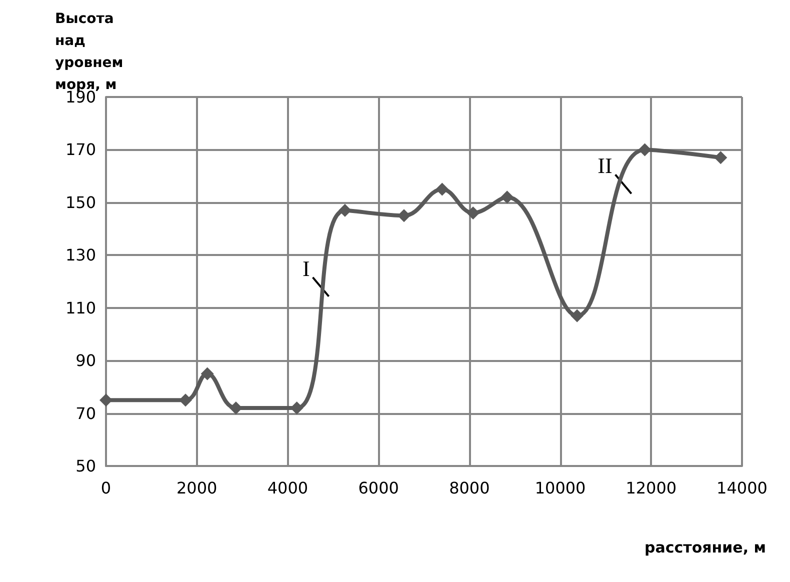  What do you see at coordinates (378, 488) in the screenshot?
I see `x-tick-label: 6000` at bounding box center [378, 488].